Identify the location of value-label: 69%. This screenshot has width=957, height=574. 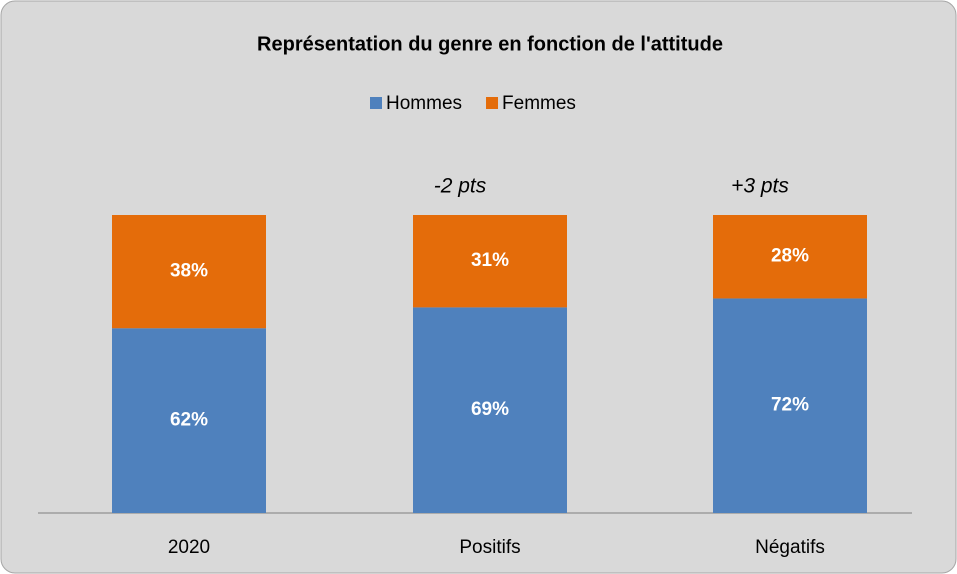
(490, 409).